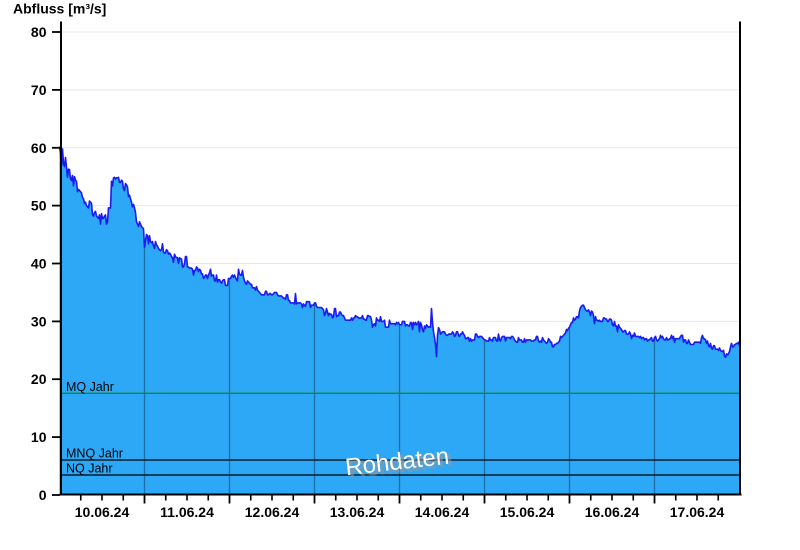 This screenshot has width=800, height=550. I want to click on svg-text: MNQ Jahr, so click(94, 454).